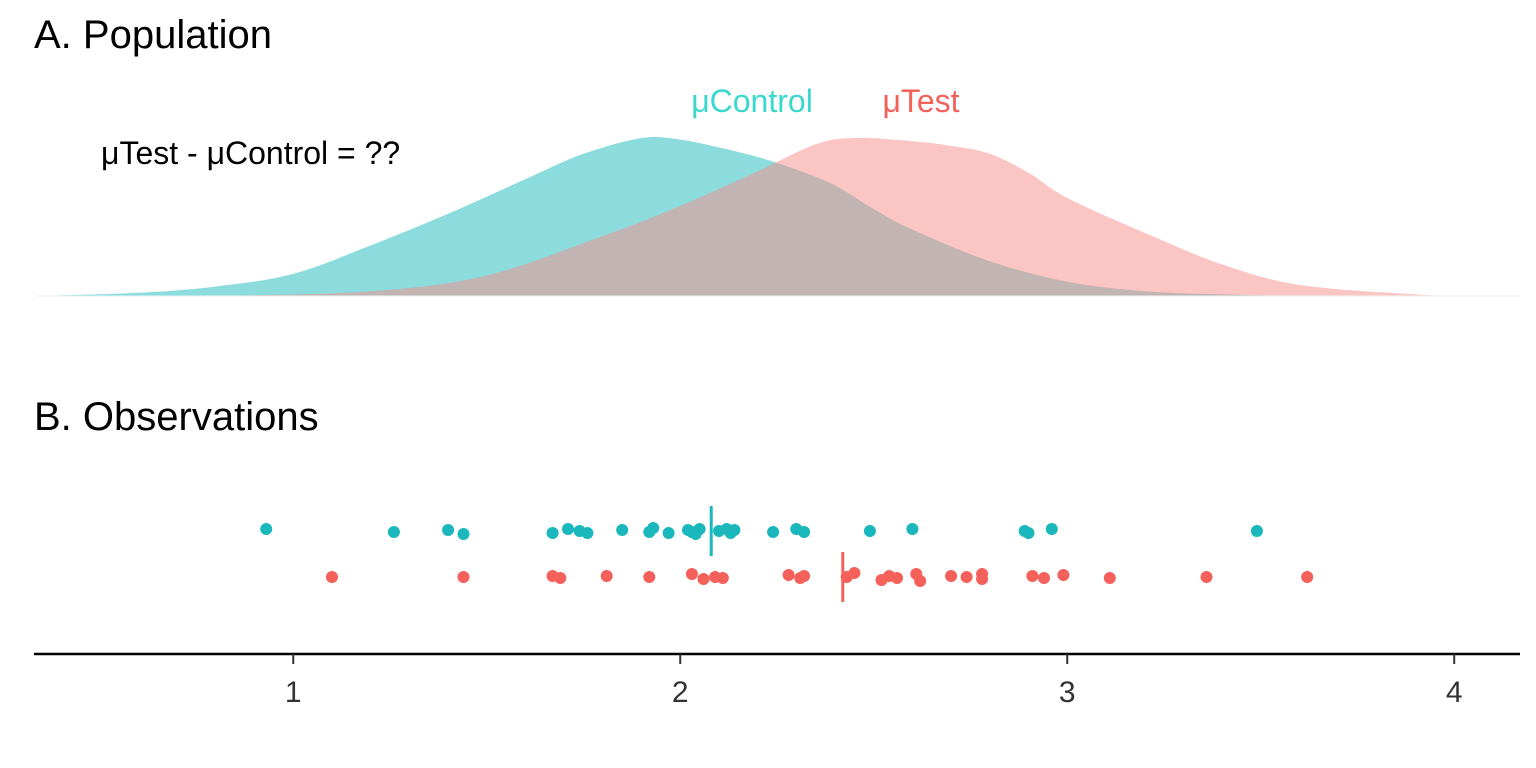 The width and height of the screenshot is (1536, 768). What do you see at coordinates (680, 692) in the screenshot?
I see `x-tick-label: 2` at bounding box center [680, 692].